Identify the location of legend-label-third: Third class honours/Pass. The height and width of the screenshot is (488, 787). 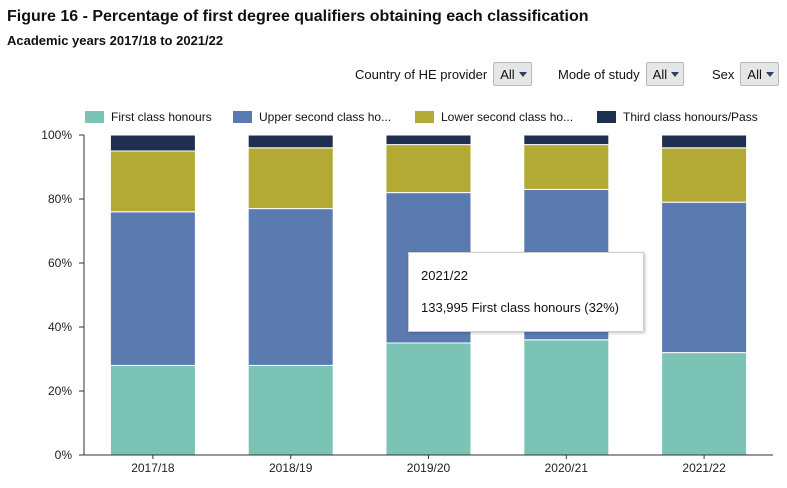
(690, 117).